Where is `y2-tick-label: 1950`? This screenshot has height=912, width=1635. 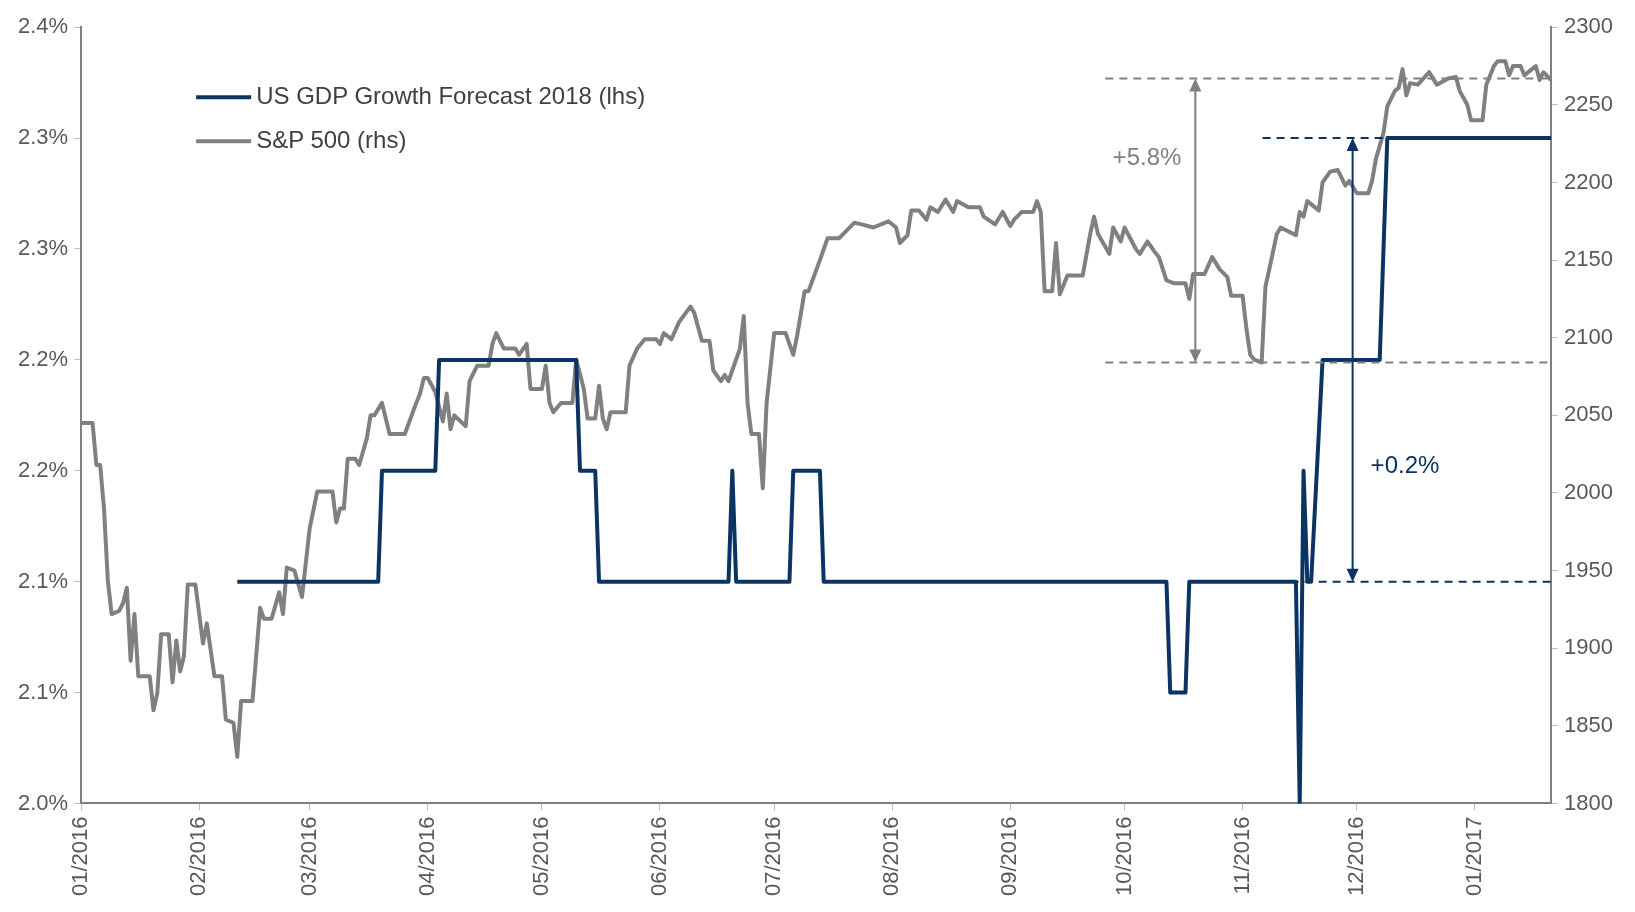
y2-tick-label: 1950 is located at coordinates (1589, 569).